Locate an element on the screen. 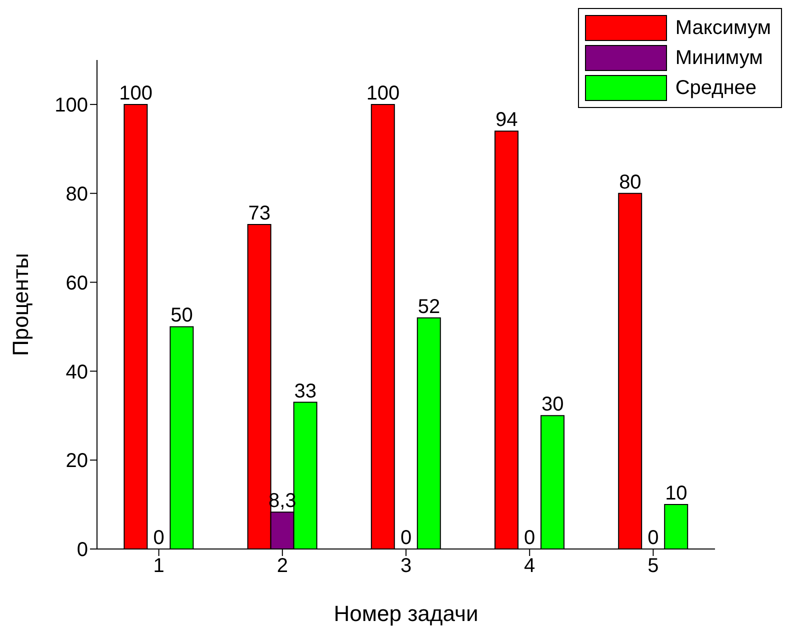 The width and height of the screenshot is (790, 639). x-tick-label: 3 is located at coordinates (406, 566).